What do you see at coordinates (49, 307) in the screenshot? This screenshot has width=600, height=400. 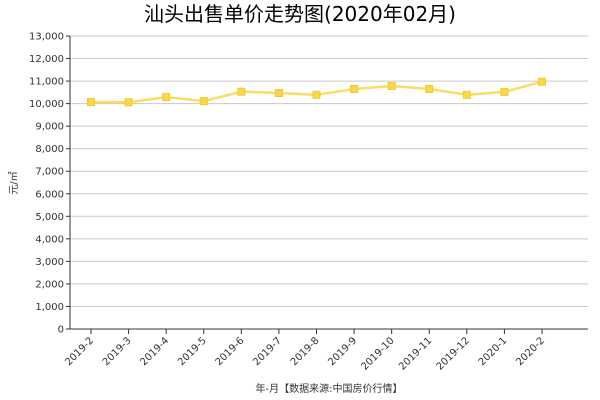 I see `y-tick-label: 1,000` at bounding box center [49, 307].